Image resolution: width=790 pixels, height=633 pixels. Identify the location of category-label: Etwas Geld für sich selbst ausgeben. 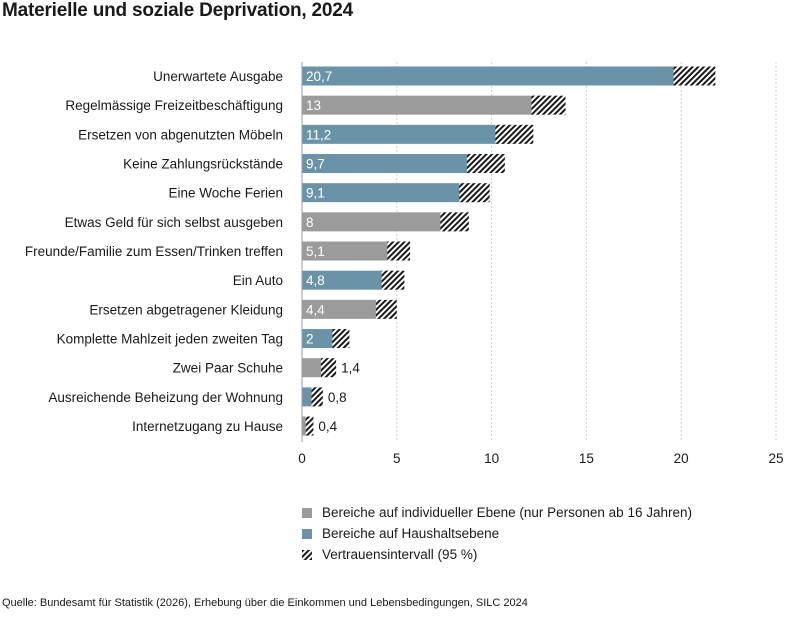
(174, 222).